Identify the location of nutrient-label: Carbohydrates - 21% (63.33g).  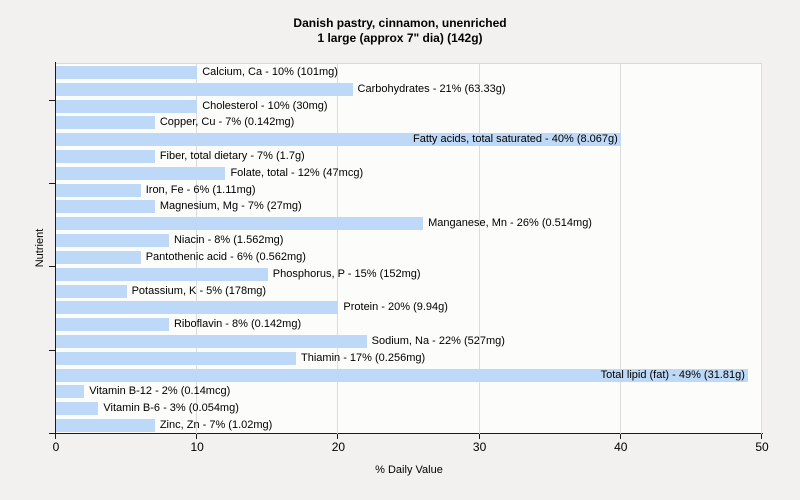
(431, 88).